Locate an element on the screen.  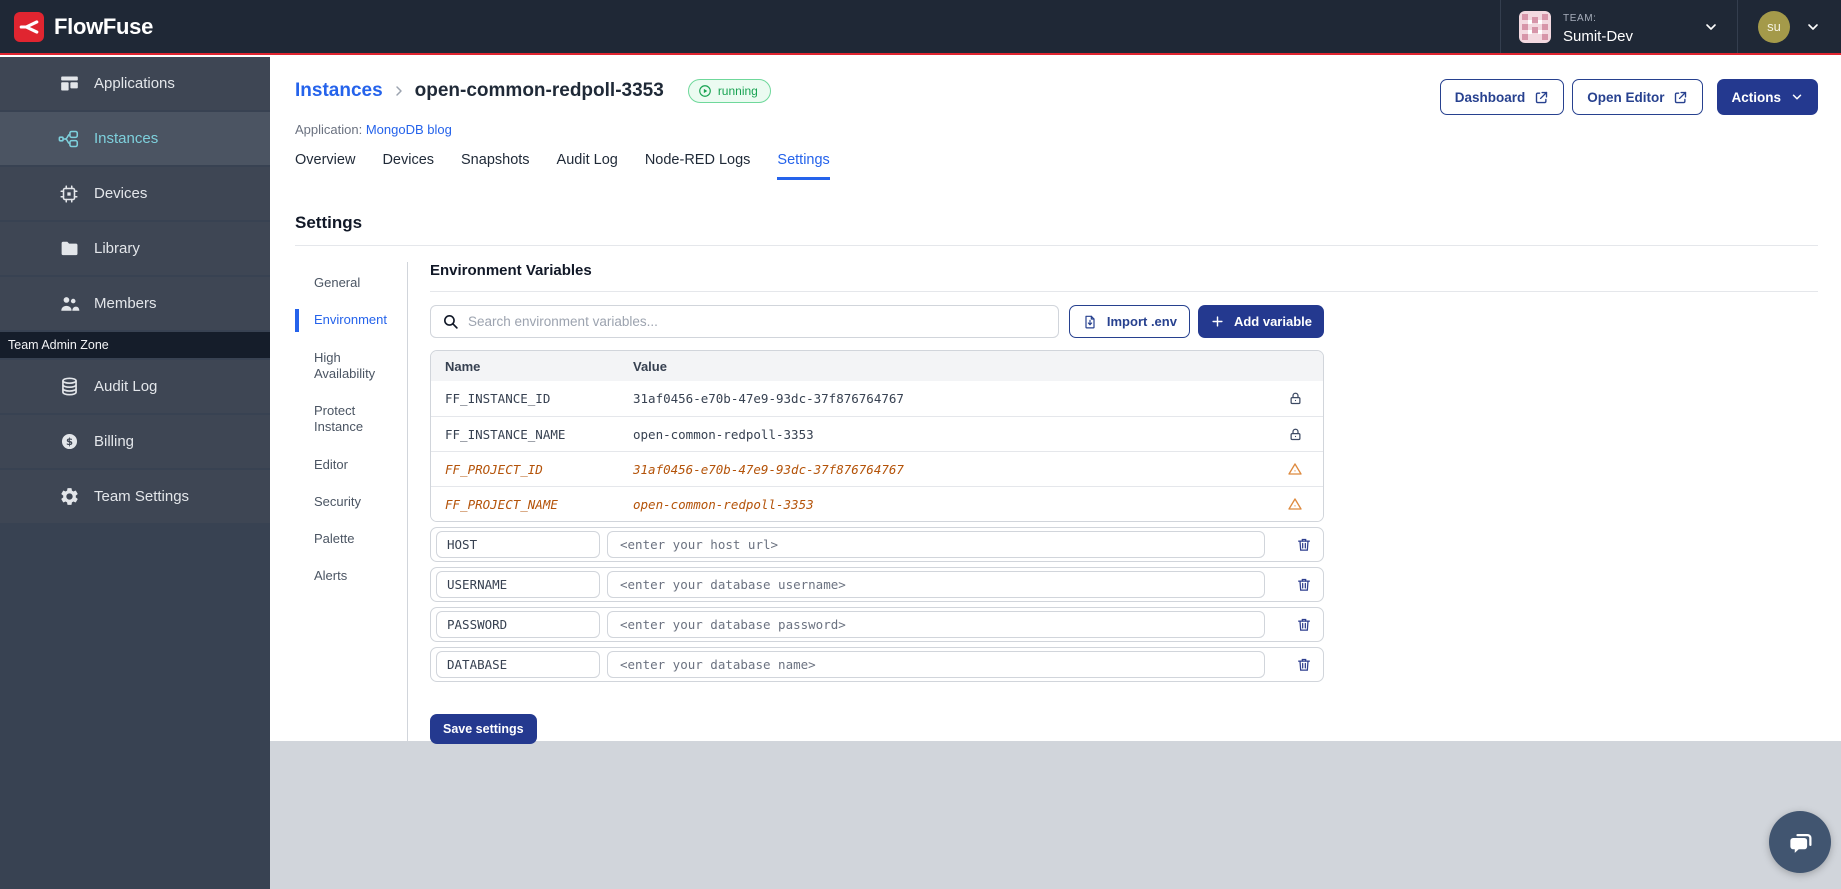
instances-icon is located at coordinates (69, 139).